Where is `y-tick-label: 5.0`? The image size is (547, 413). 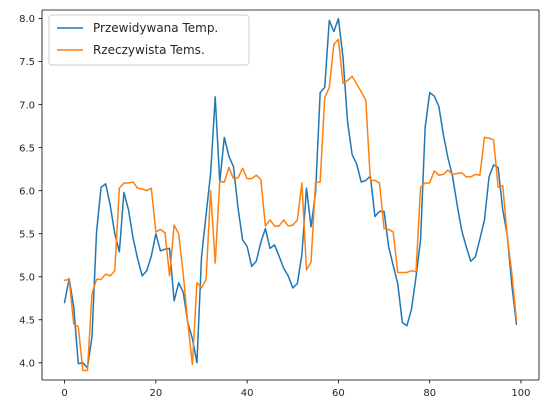 y-tick-label: 5.0 is located at coordinates (27, 277).